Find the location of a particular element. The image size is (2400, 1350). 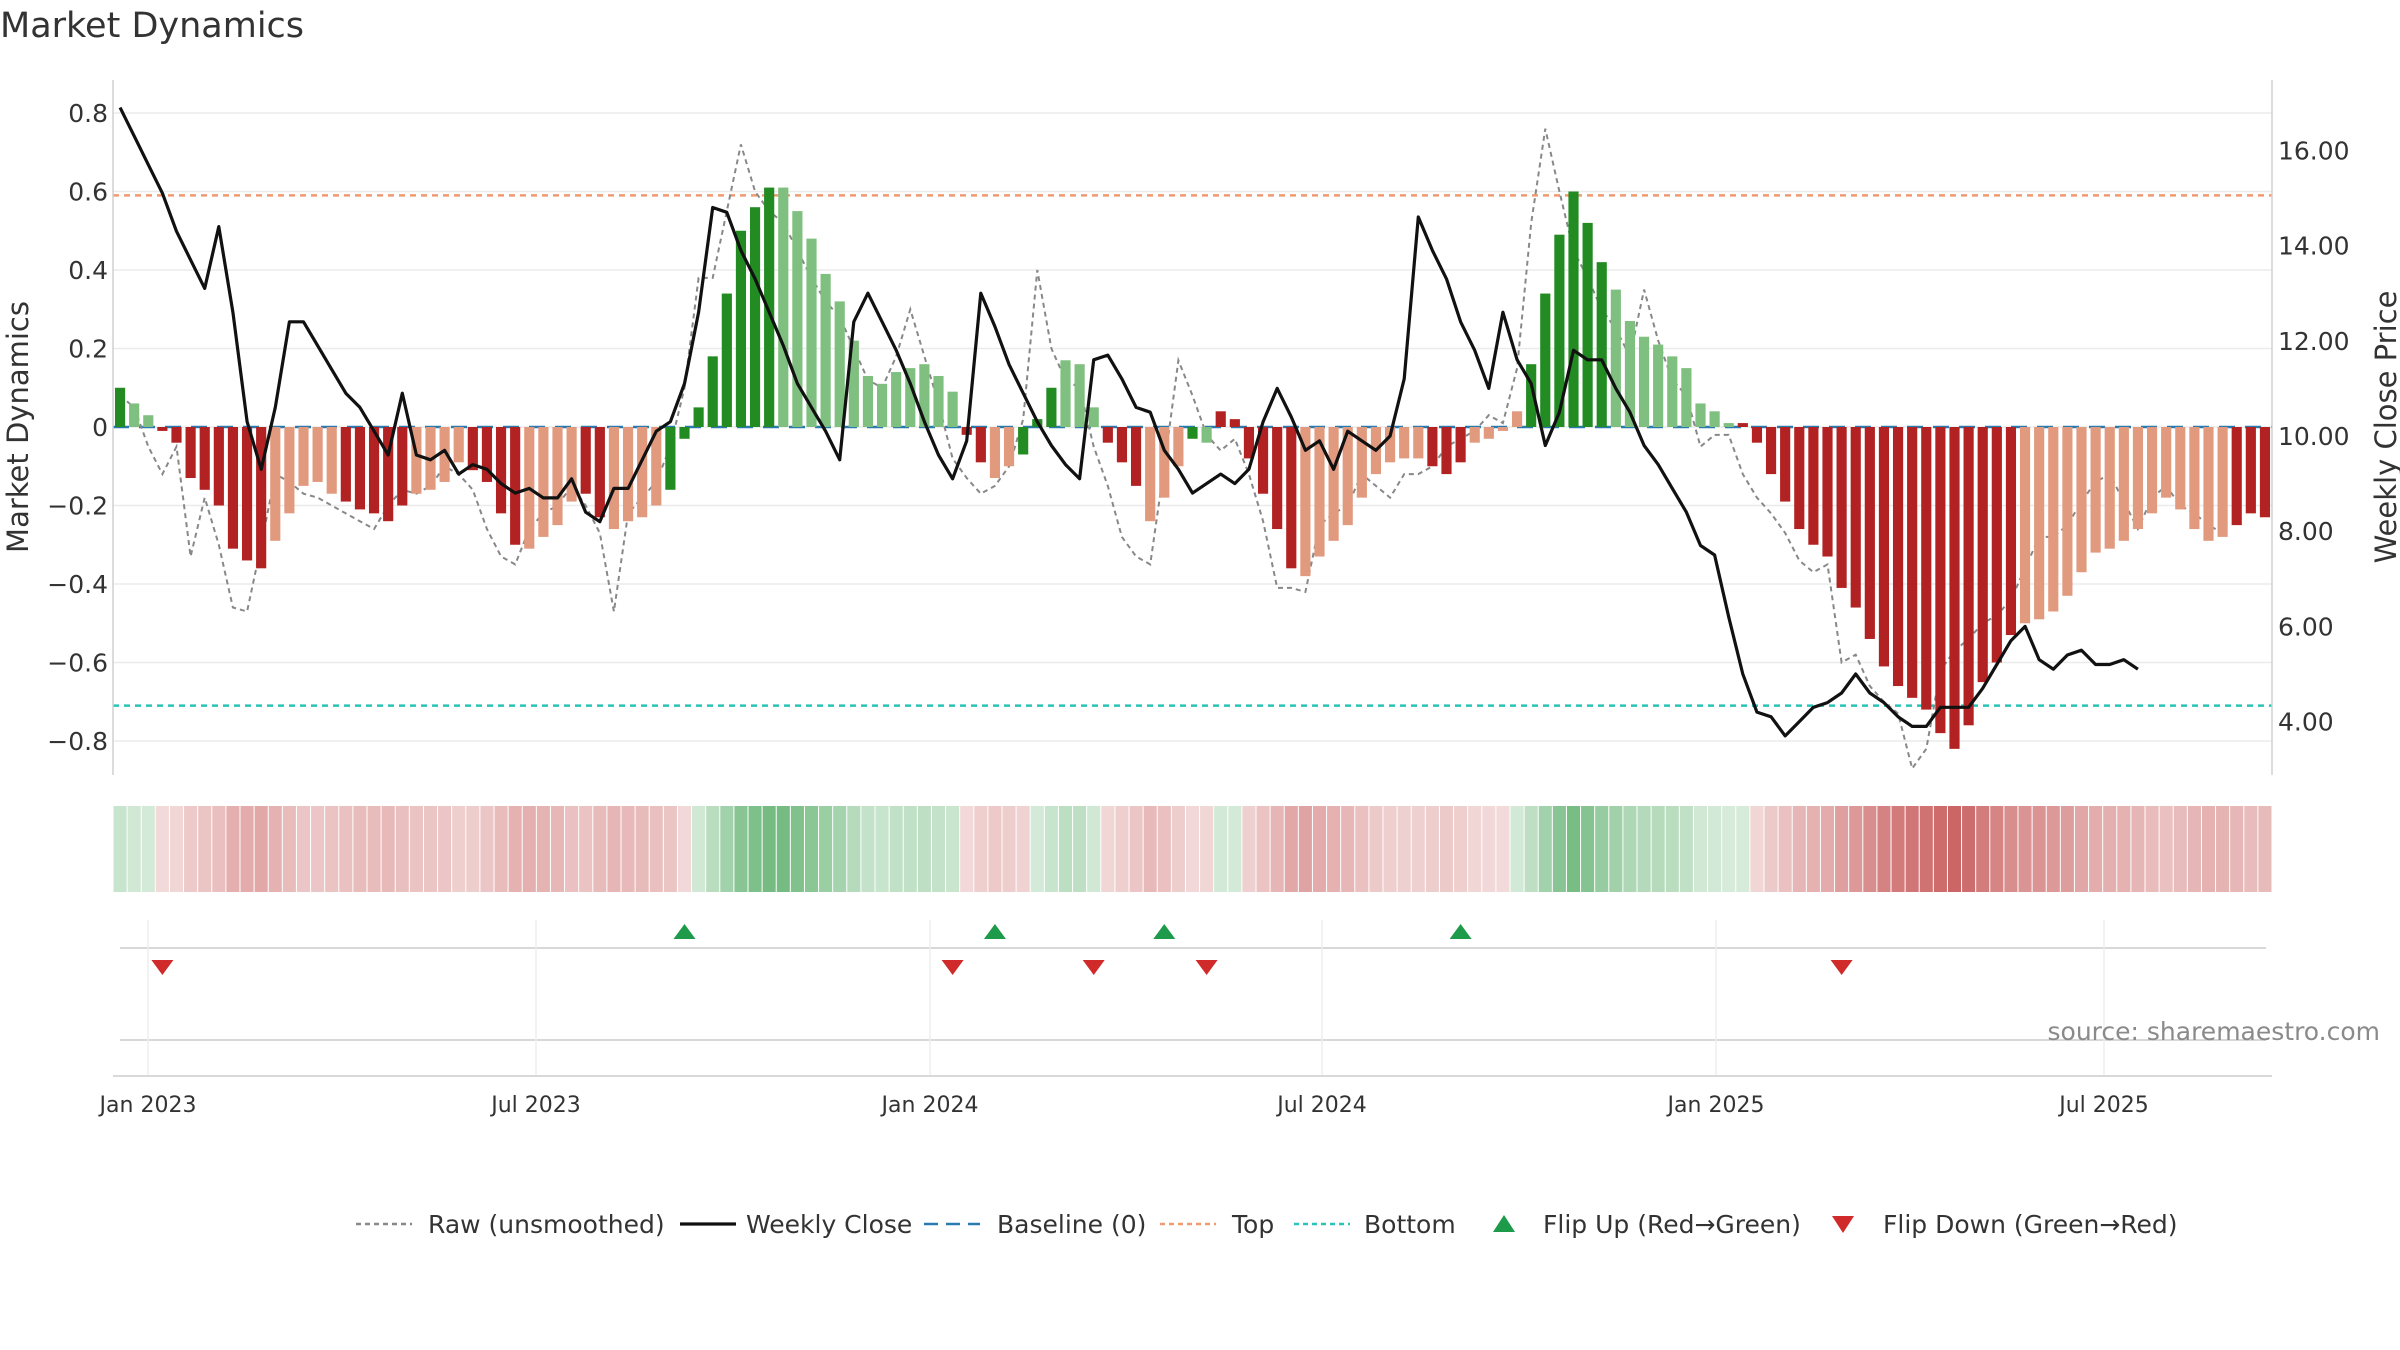

background-band is located at coordinates (1192, 849).